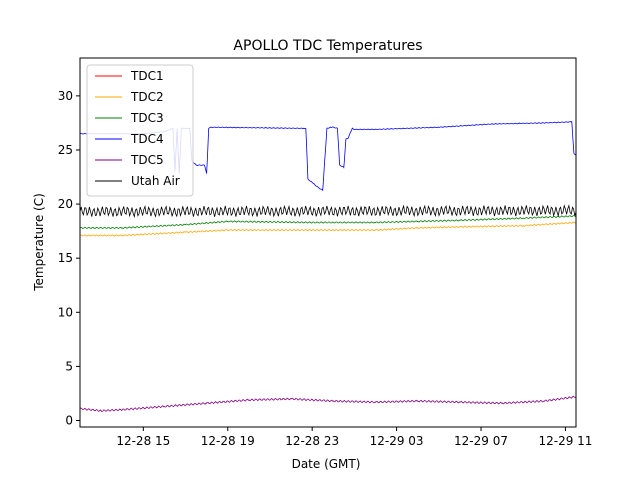 The height and width of the screenshot is (480, 640). What do you see at coordinates (147, 97) in the screenshot?
I see `legend-label-tdc2: TDC2` at bounding box center [147, 97].